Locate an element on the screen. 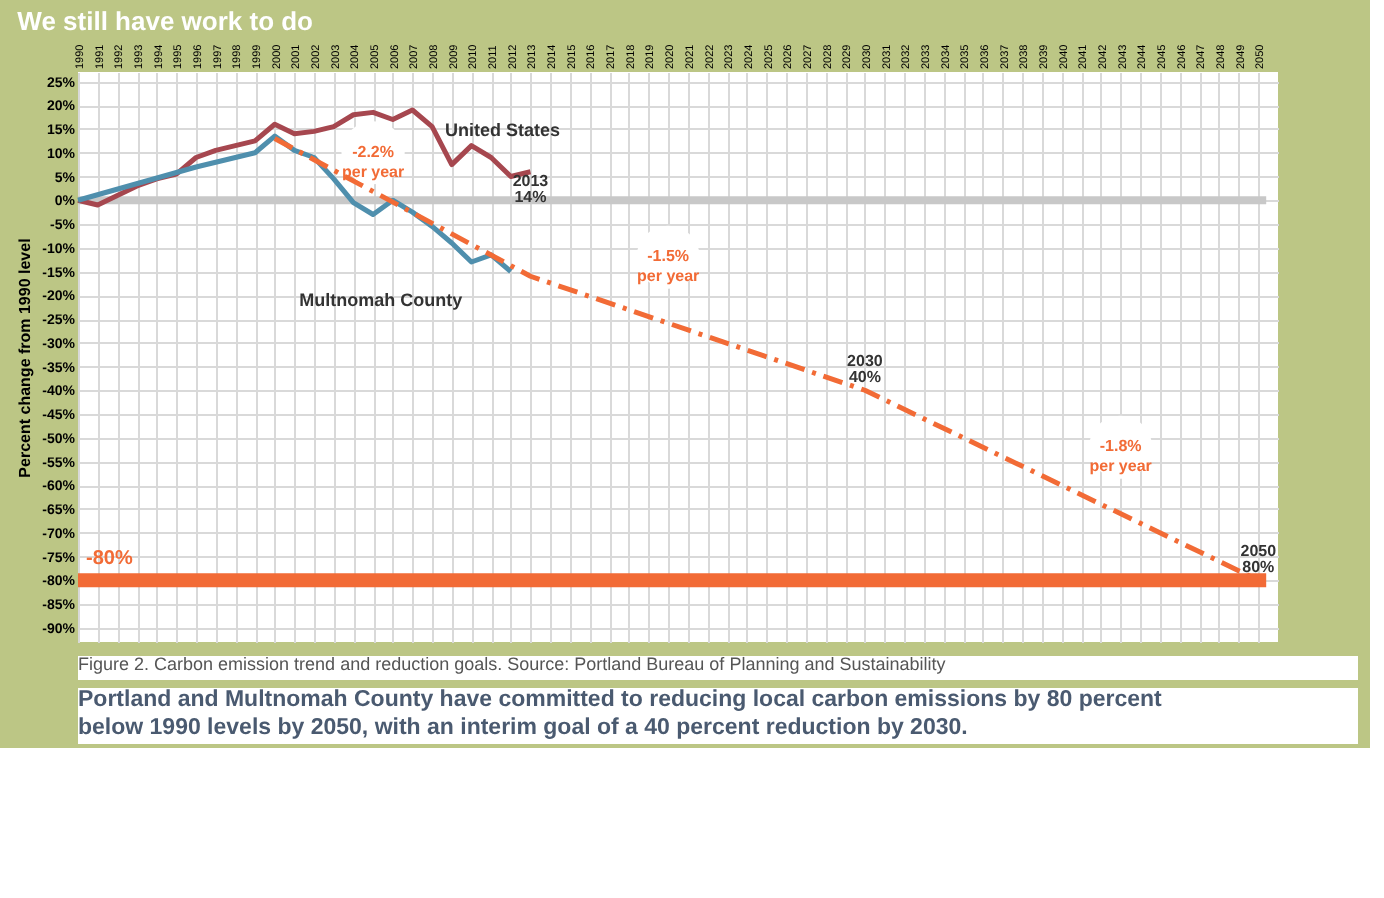 The height and width of the screenshot is (898, 1384). chart-title: We still have work to do is located at coordinates (165, 20).